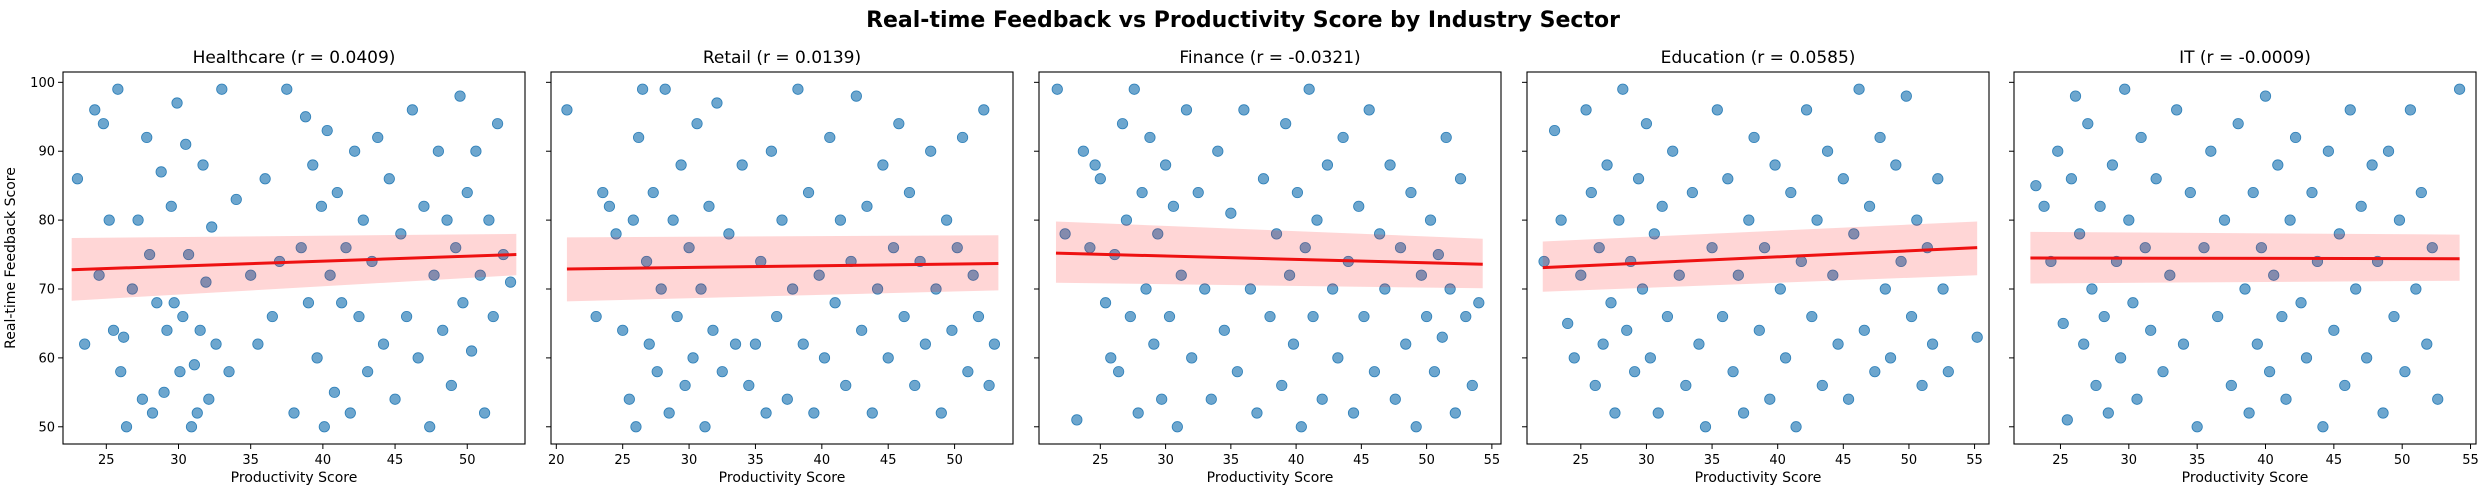  What do you see at coordinates (42, 83) in the screenshot?
I see `y-tick-label: 100` at bounding box center [42, 83].